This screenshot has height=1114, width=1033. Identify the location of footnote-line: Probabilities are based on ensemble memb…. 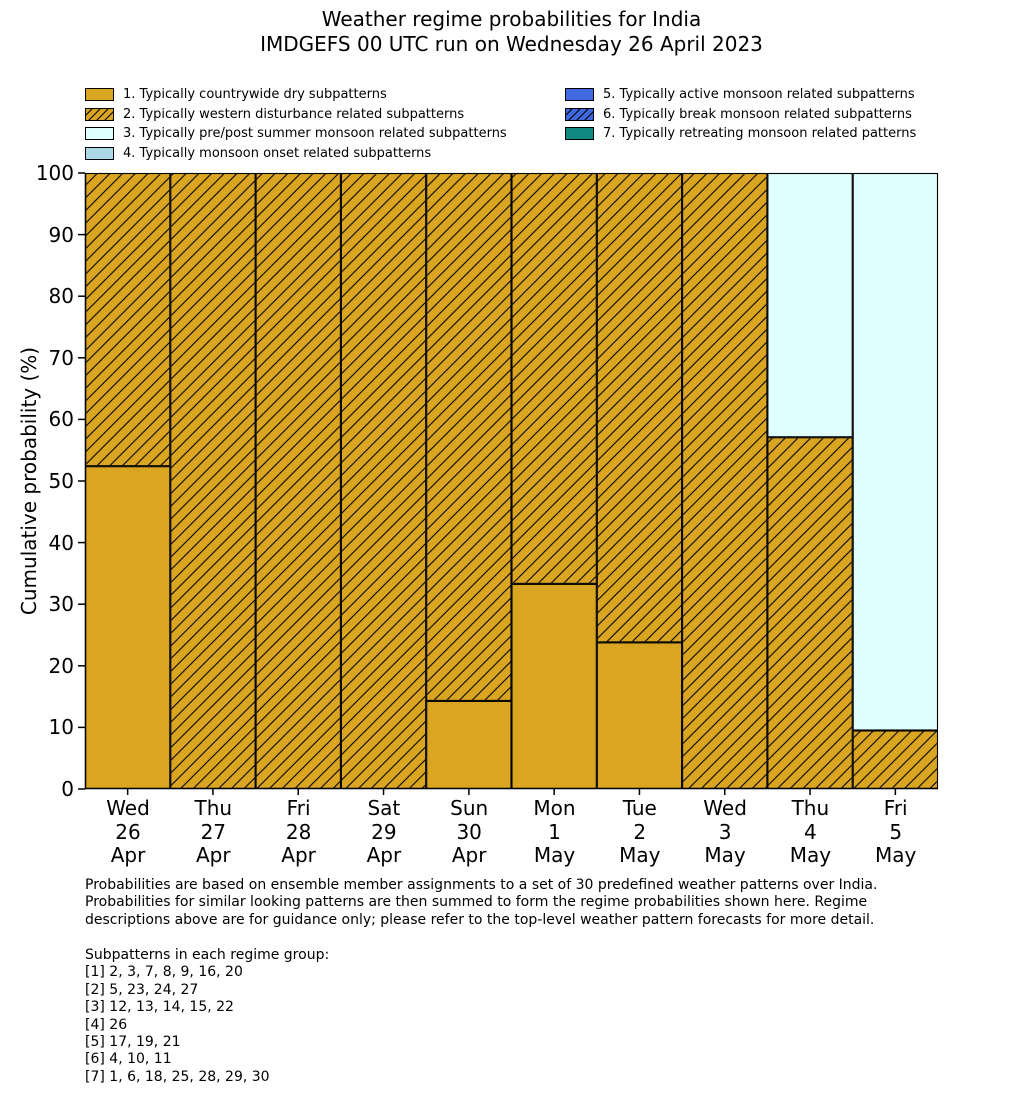
(481, 885).